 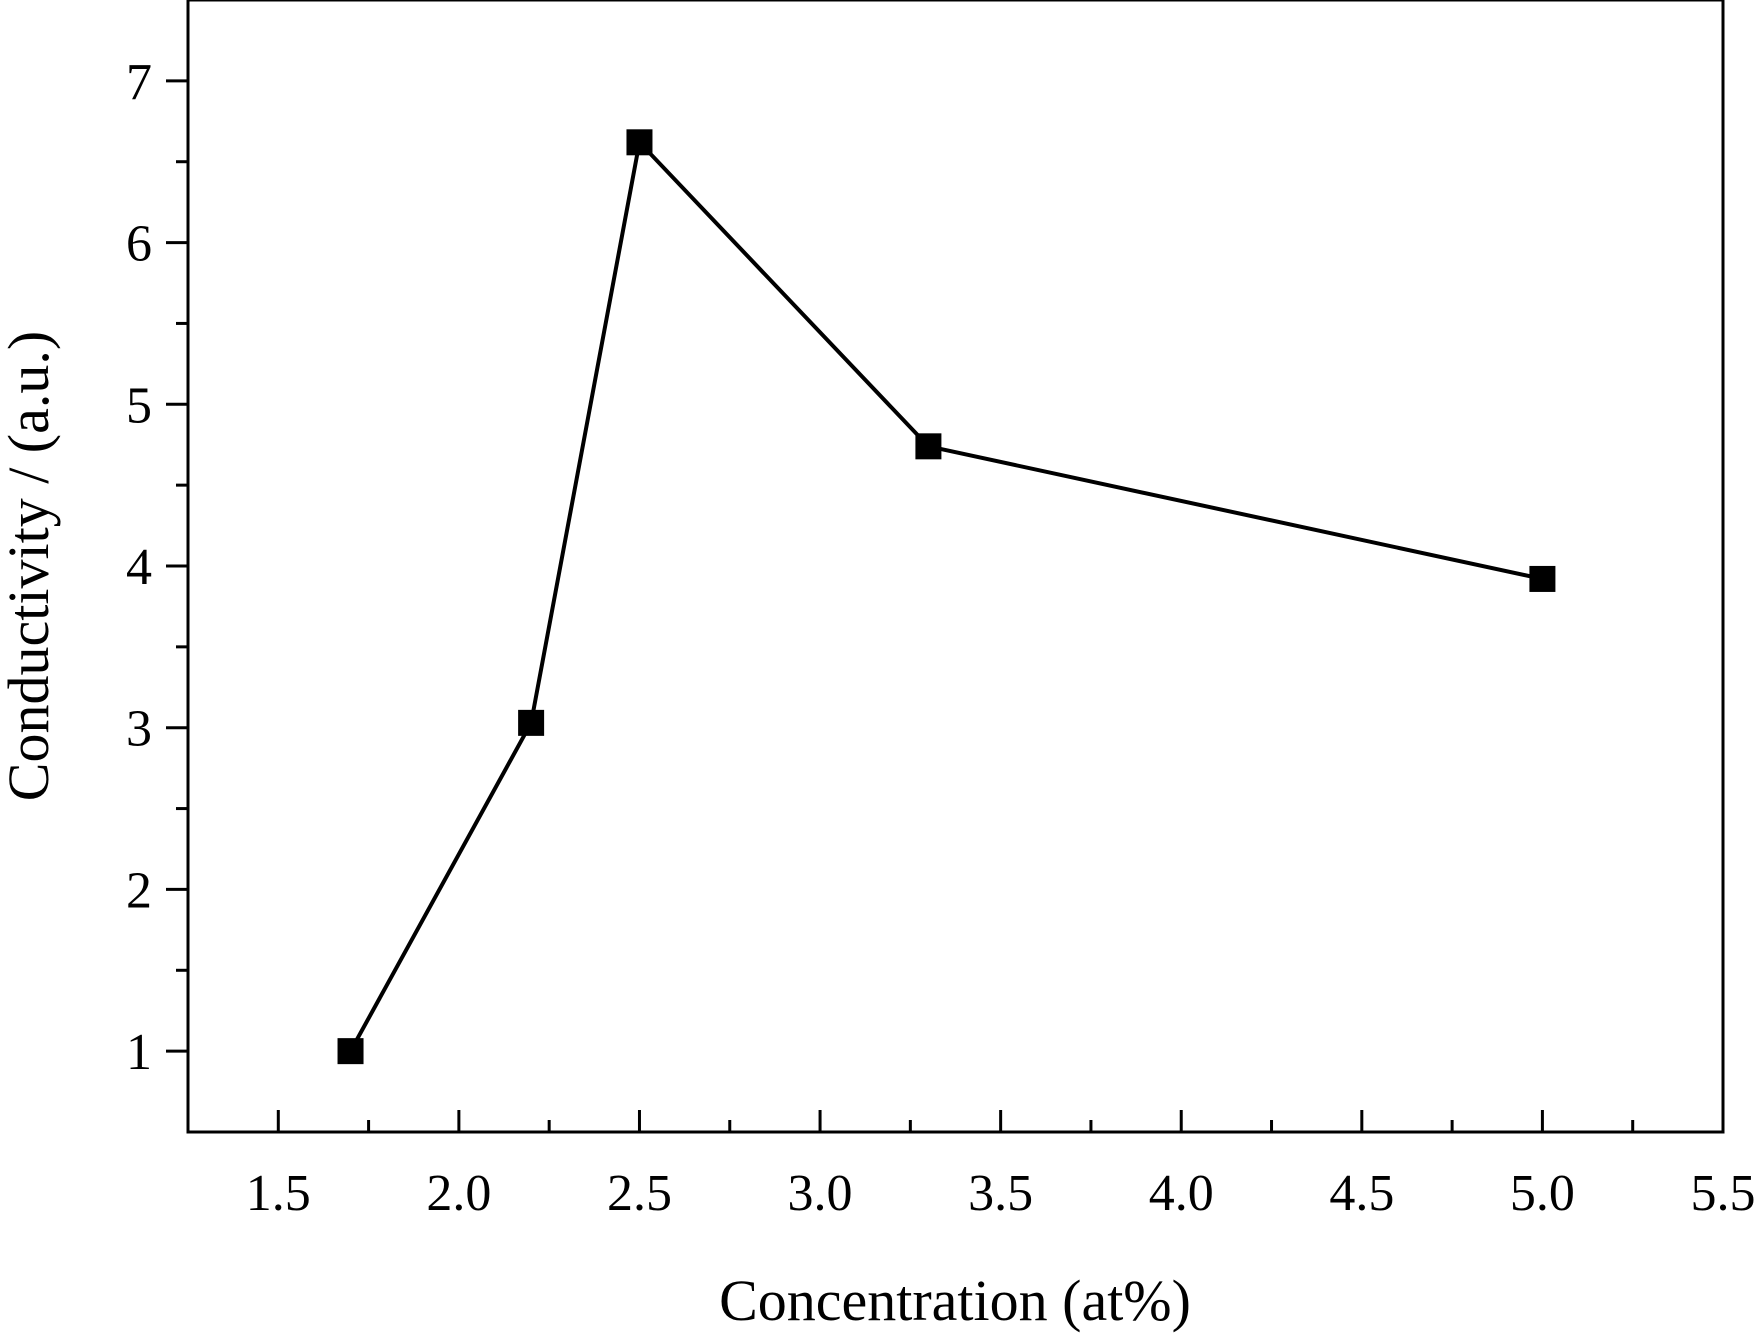 I want to click on x-tick-label: 3.0, so click(x=820, y=1193).